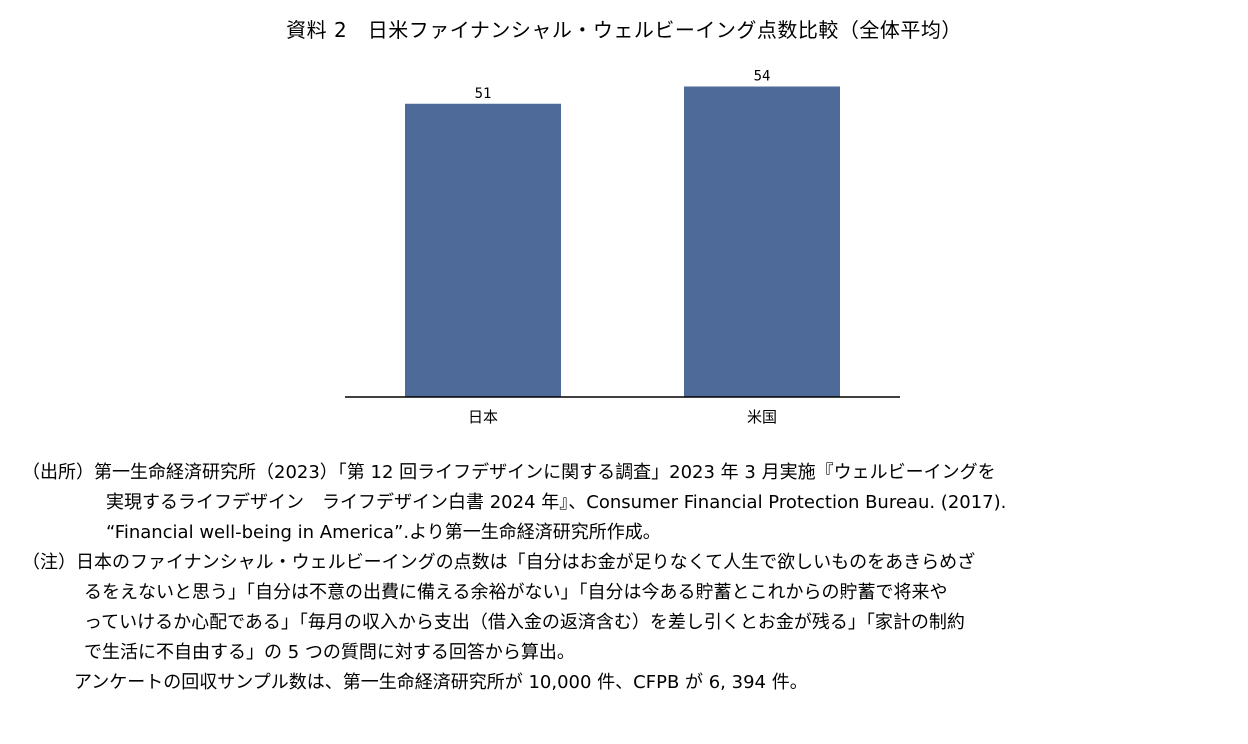  I want to click on chart-title: 資料 2 日米ファイナンシャル・ウェルビーイング点数比較（全体平均）, so click(624, 30).